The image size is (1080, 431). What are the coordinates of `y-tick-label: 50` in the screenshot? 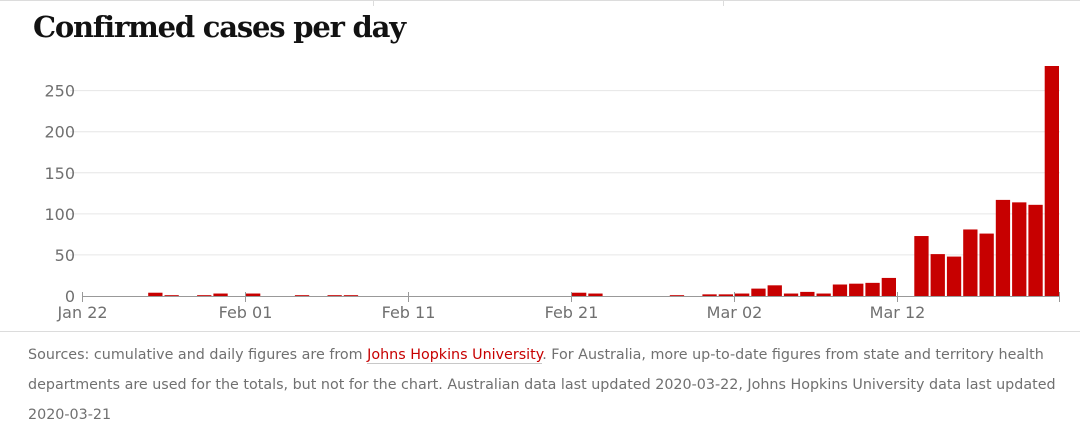 It's located at (65, 255).